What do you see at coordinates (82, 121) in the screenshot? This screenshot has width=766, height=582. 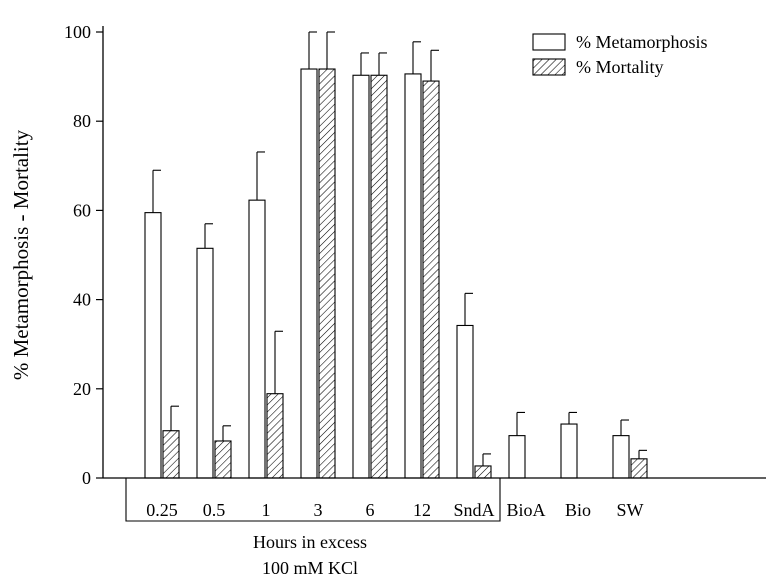 I see `y-tick-label: 80` at bounding box center [82, 121].